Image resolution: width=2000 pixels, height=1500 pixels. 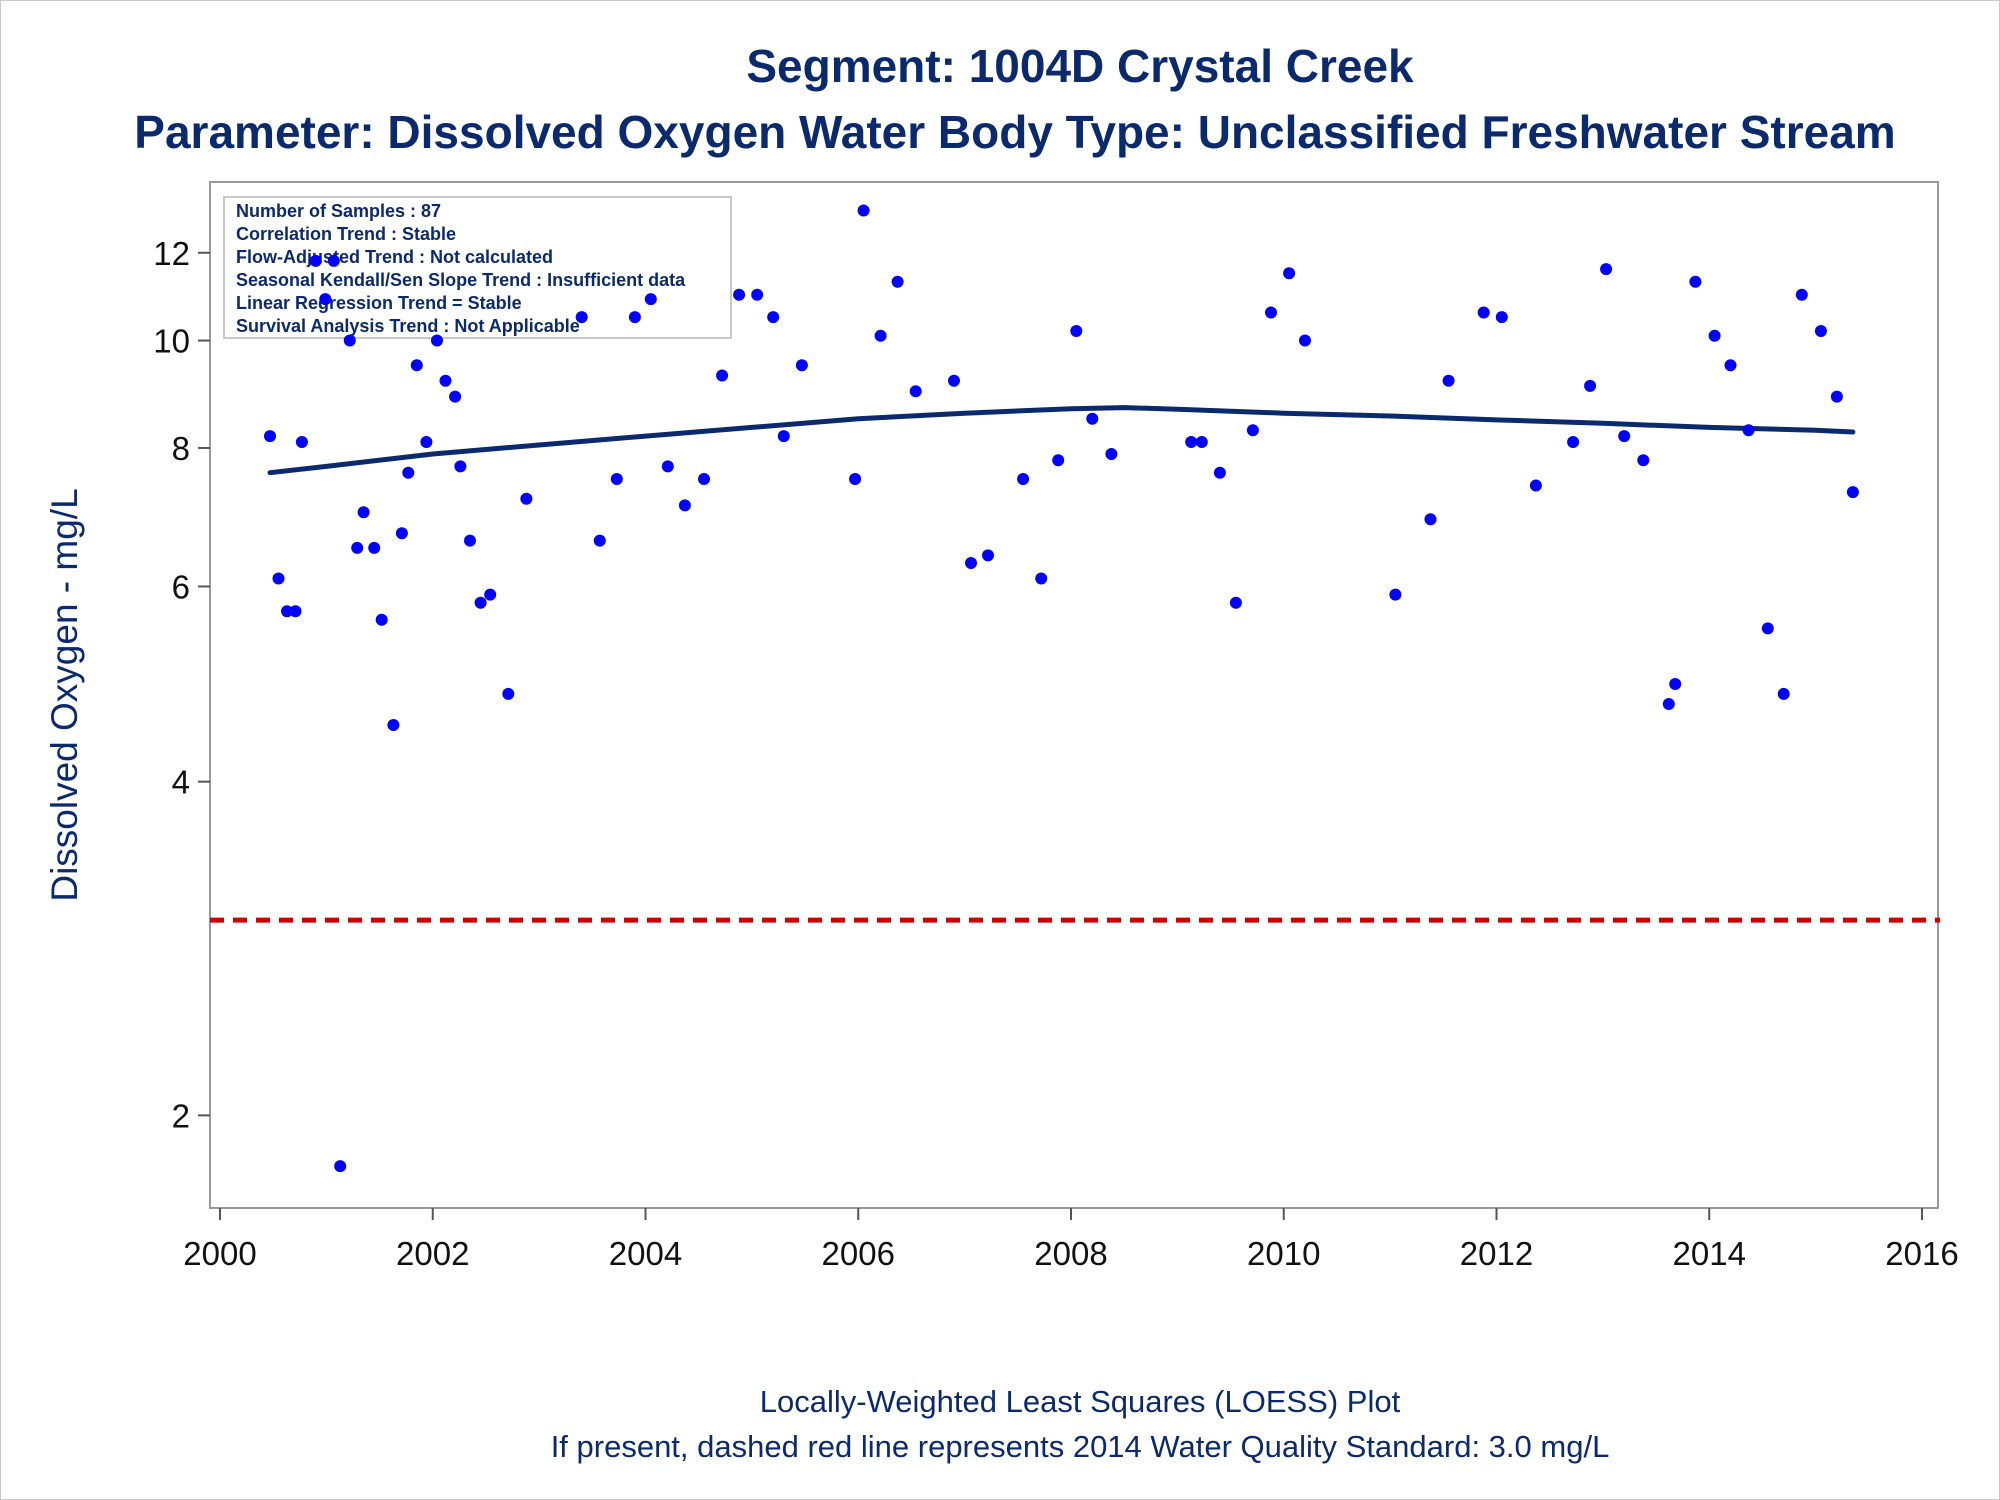 What do you see at coordinates (181, 684) in the screenshot?
I see `y-axis: 2 4 6 8 10 12` at bounding box center [181, 684].